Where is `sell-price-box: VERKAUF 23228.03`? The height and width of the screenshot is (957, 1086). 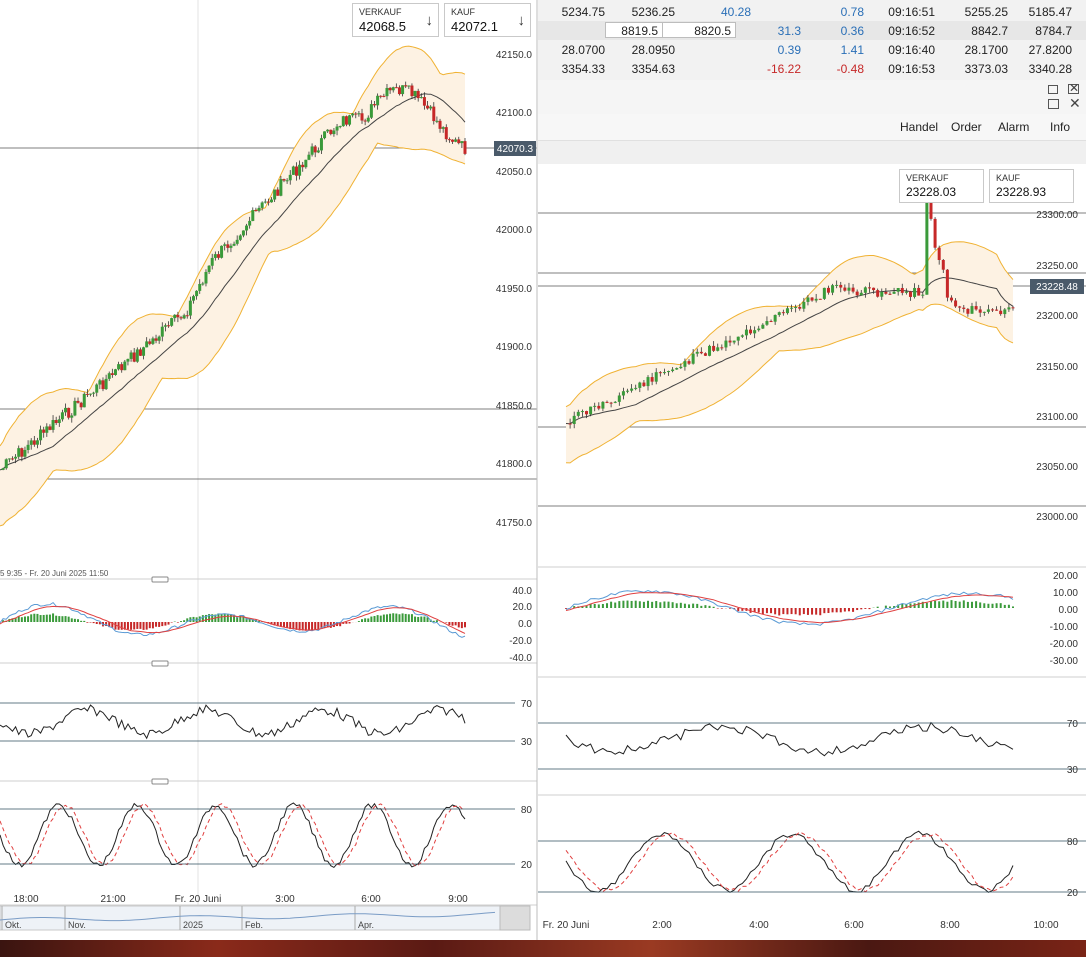
sell-price-box: VERKAUF 23228.03 is located at coordinates (941, 186).